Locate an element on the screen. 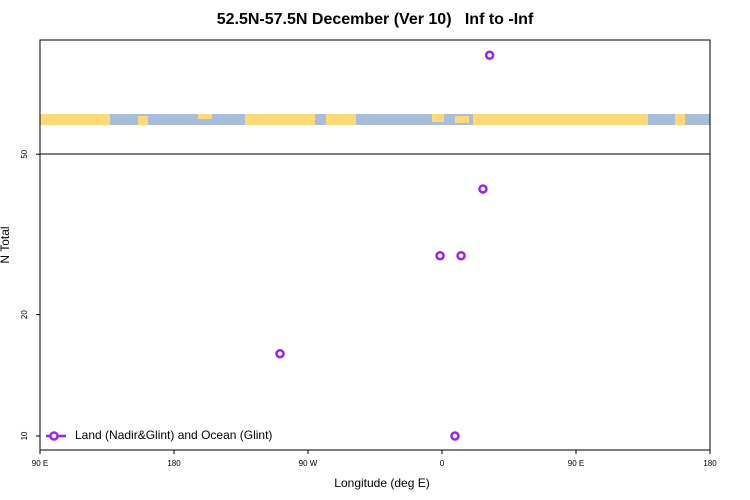  y-tick-label: 10 is located at coordinates (24, 435).